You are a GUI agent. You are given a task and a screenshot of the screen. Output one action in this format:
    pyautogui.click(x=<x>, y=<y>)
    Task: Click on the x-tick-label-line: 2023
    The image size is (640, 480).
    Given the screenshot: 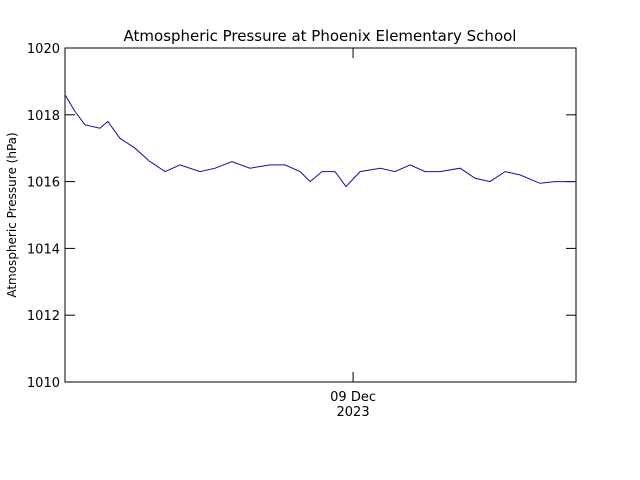 What is the action you would take?
    pyautogui.click(x=353, y=412)
    